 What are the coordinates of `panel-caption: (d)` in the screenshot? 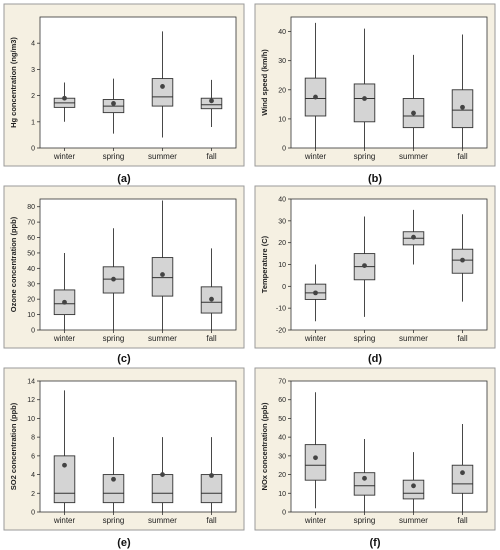 It's located at (375, 359).